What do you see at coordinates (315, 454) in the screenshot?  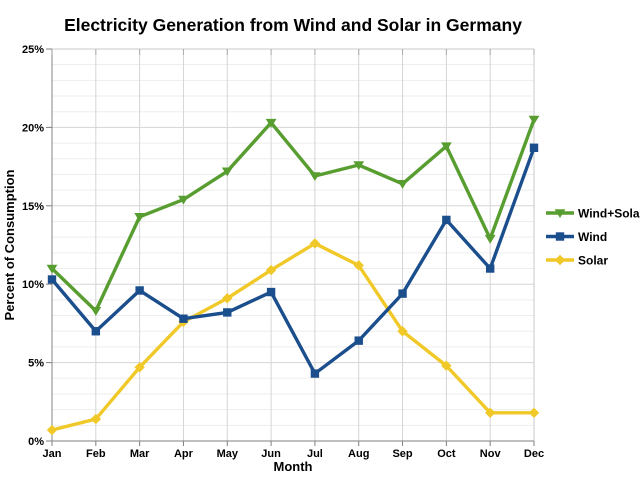 I see `x-tick-label: Jul` at bounding box center [315, 454].